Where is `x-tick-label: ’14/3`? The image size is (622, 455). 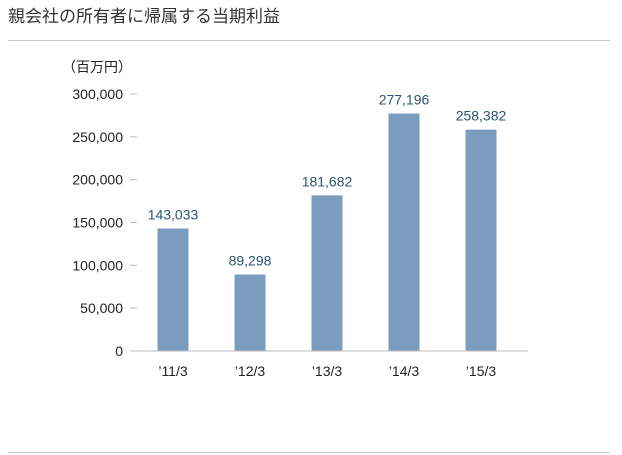
x-tick-label: ’14/3 is located at coordinates (404, 371).